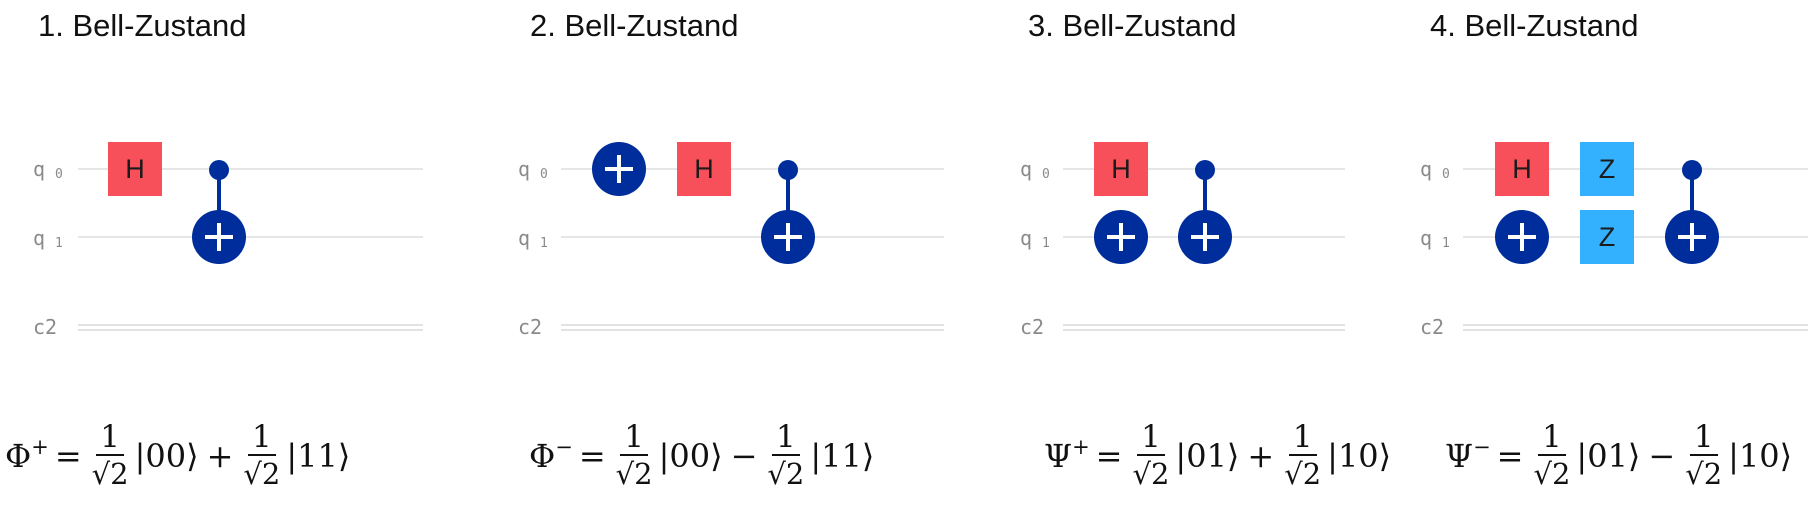  I want to click on bell-state-formula: Φ + = 1 √2 |00⟩ + 1 √2 |11⟩, so click(178, 456).